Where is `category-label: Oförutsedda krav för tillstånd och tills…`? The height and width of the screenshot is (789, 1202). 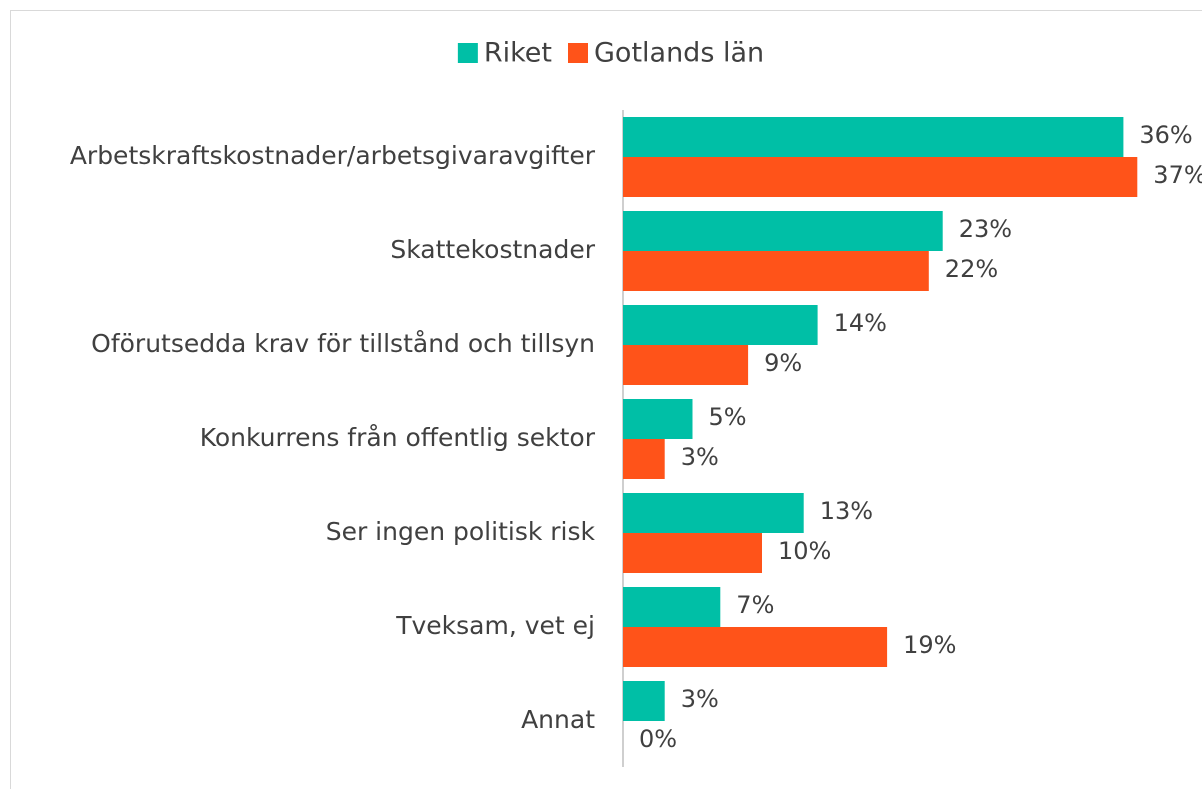
category-label: Oförutsedda krav för tillstånd och tills… is located at coordinates (343, 343).